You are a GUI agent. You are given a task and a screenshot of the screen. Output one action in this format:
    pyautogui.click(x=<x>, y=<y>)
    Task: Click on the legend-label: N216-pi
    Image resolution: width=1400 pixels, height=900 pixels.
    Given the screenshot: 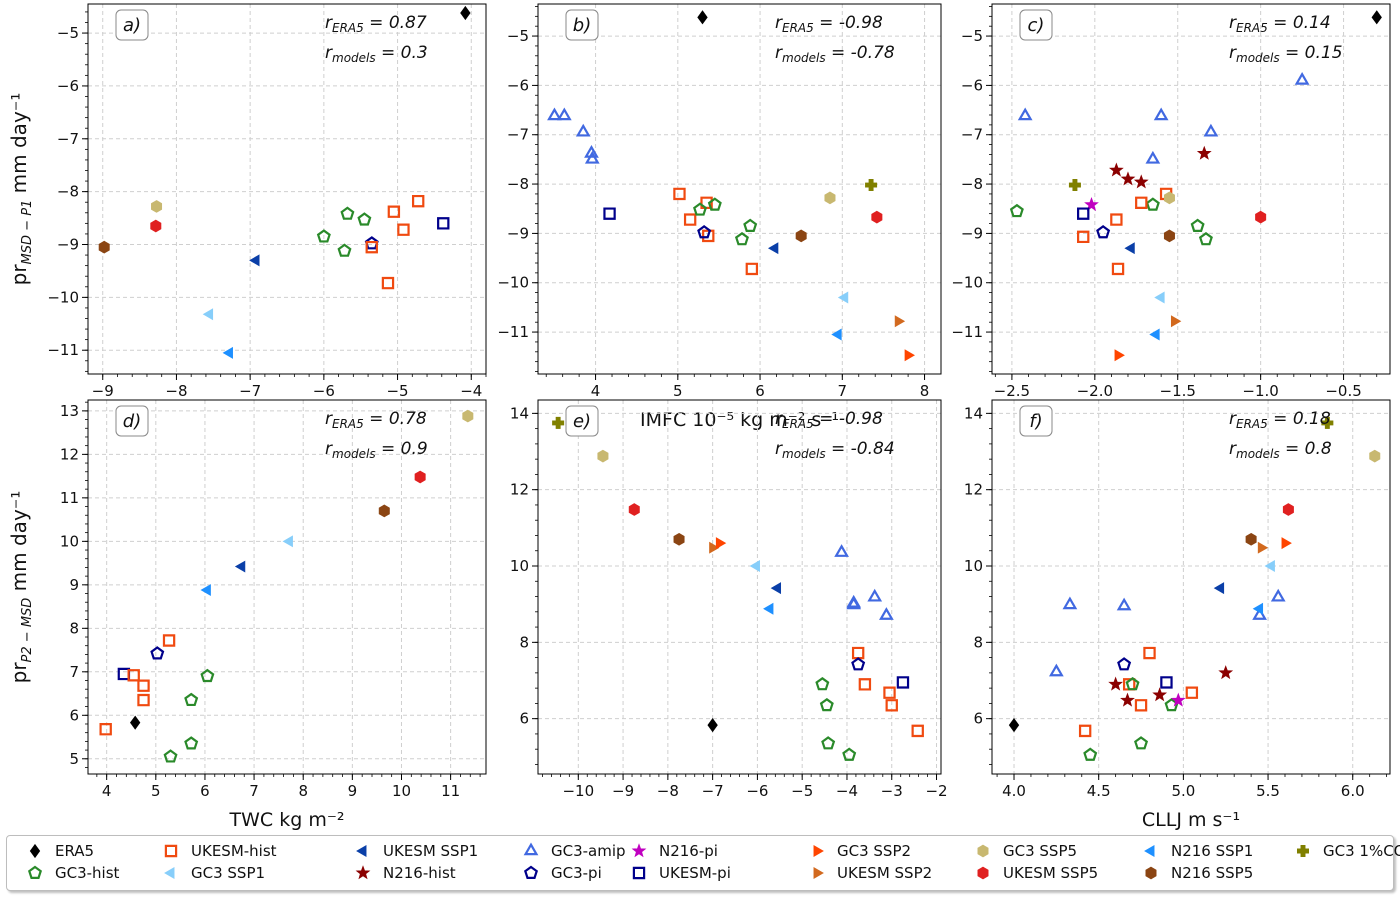 What is the action you would take?
    pyautogui.click(x=688, y=851)
    